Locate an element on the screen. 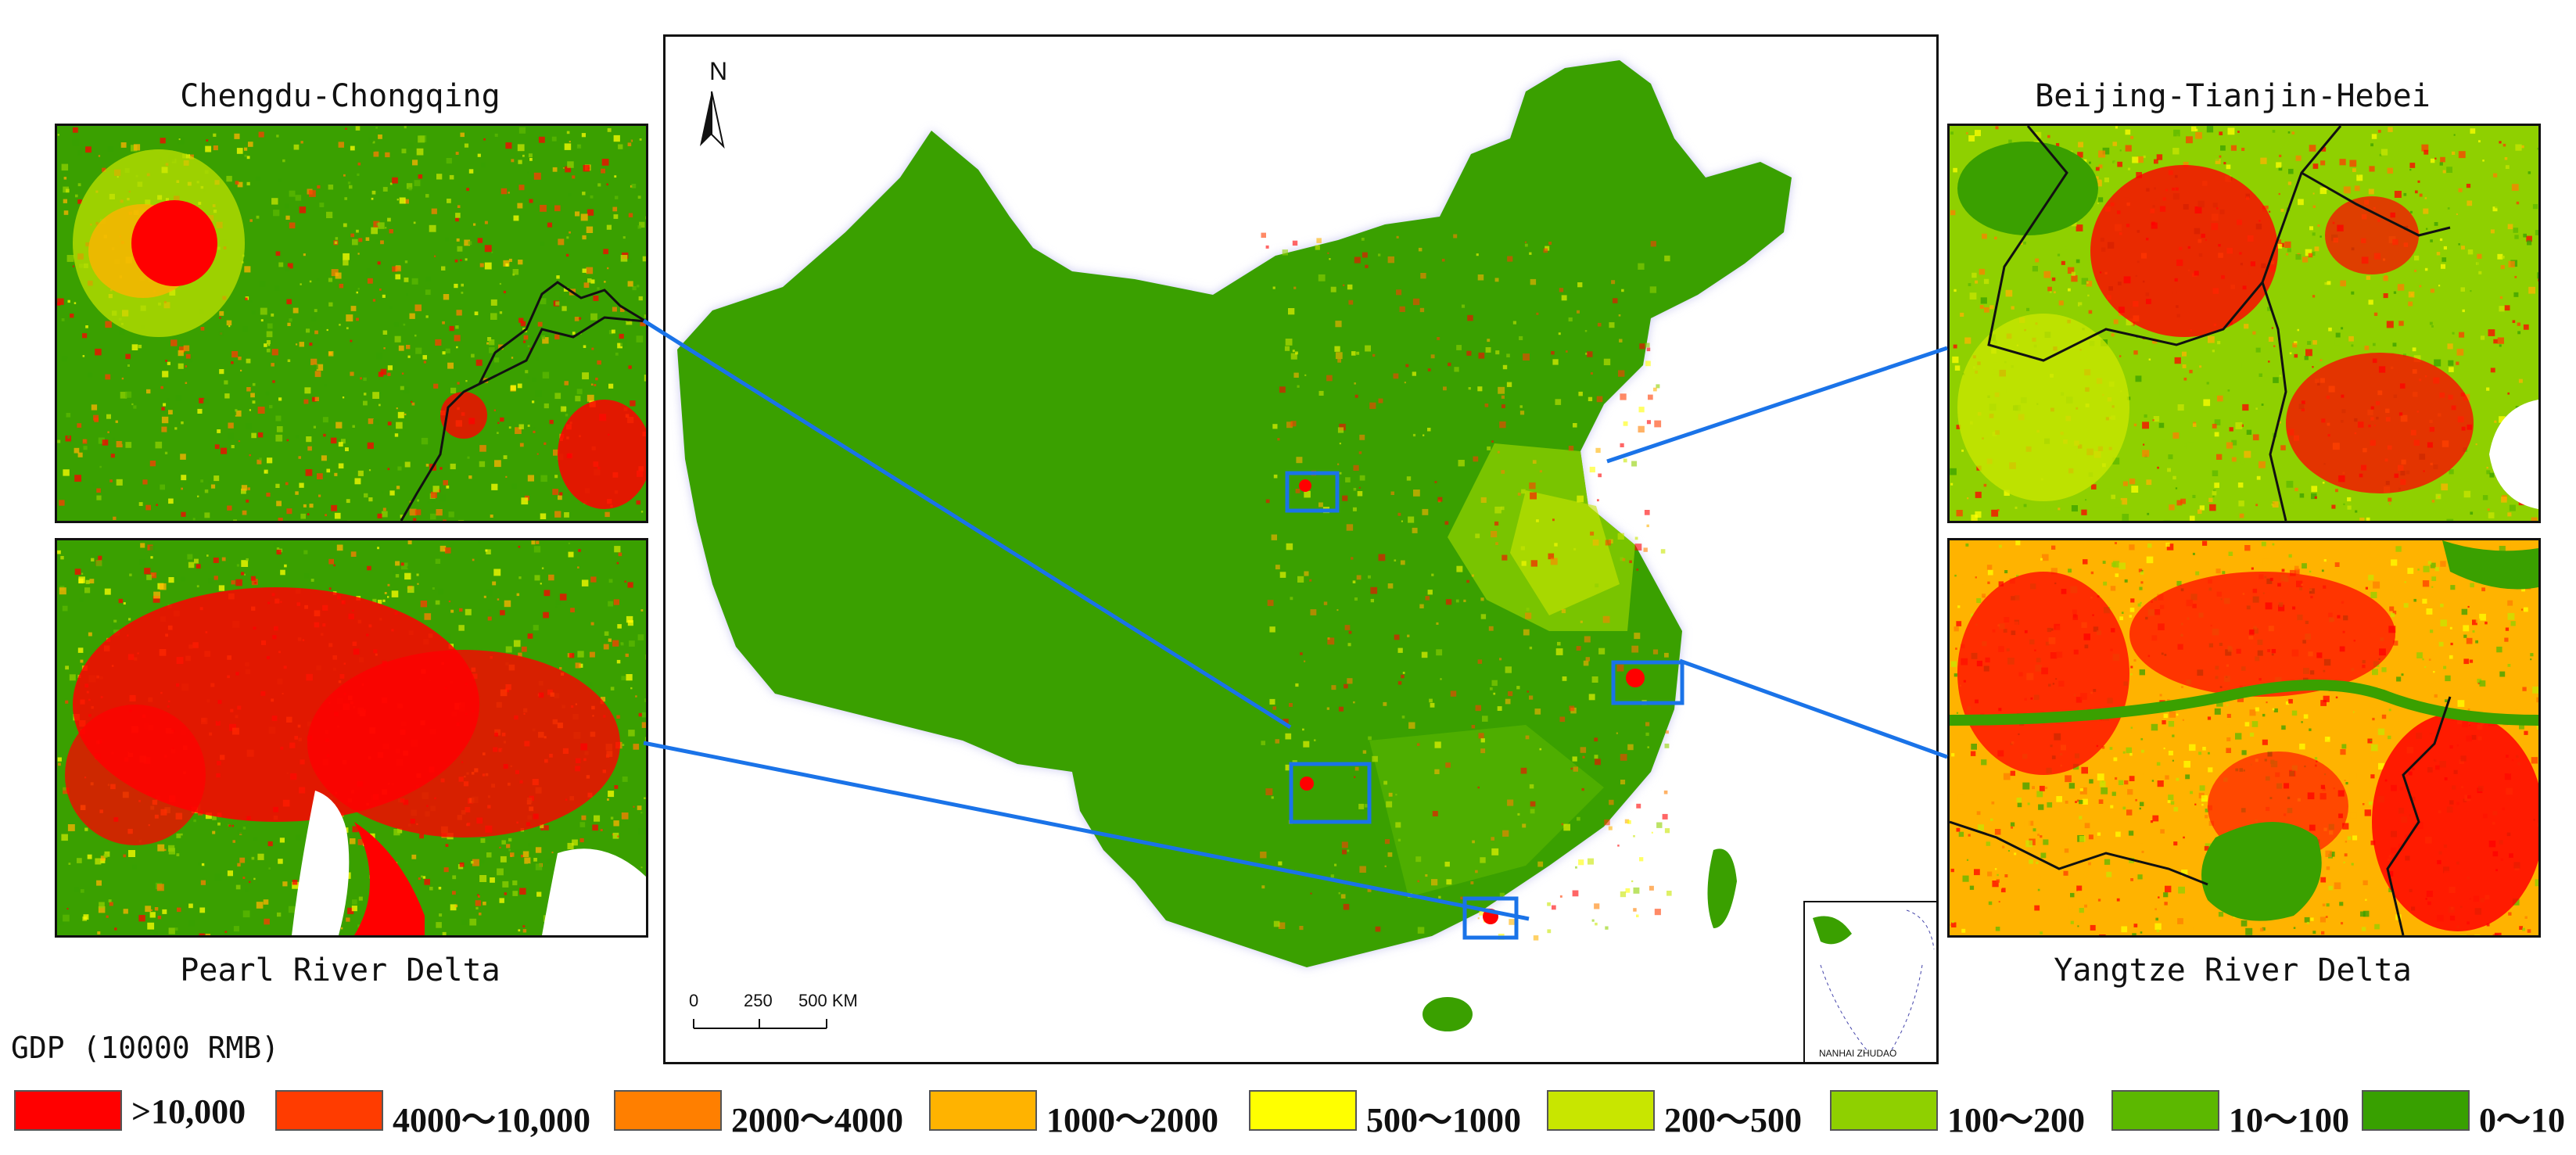 The width and height of the screenshot is (2576, 1155). pearl-river-delta-title: Pearl River Delta is located at coordinates (340, 970).